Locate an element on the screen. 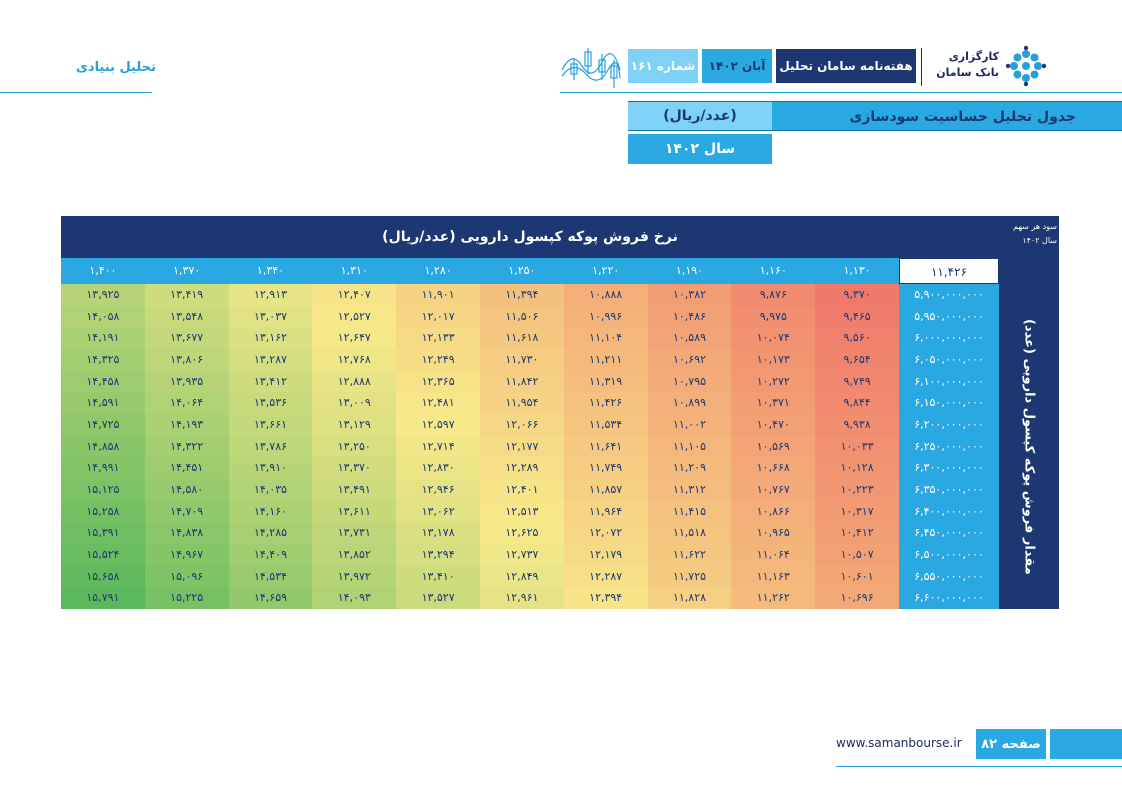 The image size is (1122, 793). eps-cell: ۱۴,۴۵۱ is located at coordinates (186, 468).